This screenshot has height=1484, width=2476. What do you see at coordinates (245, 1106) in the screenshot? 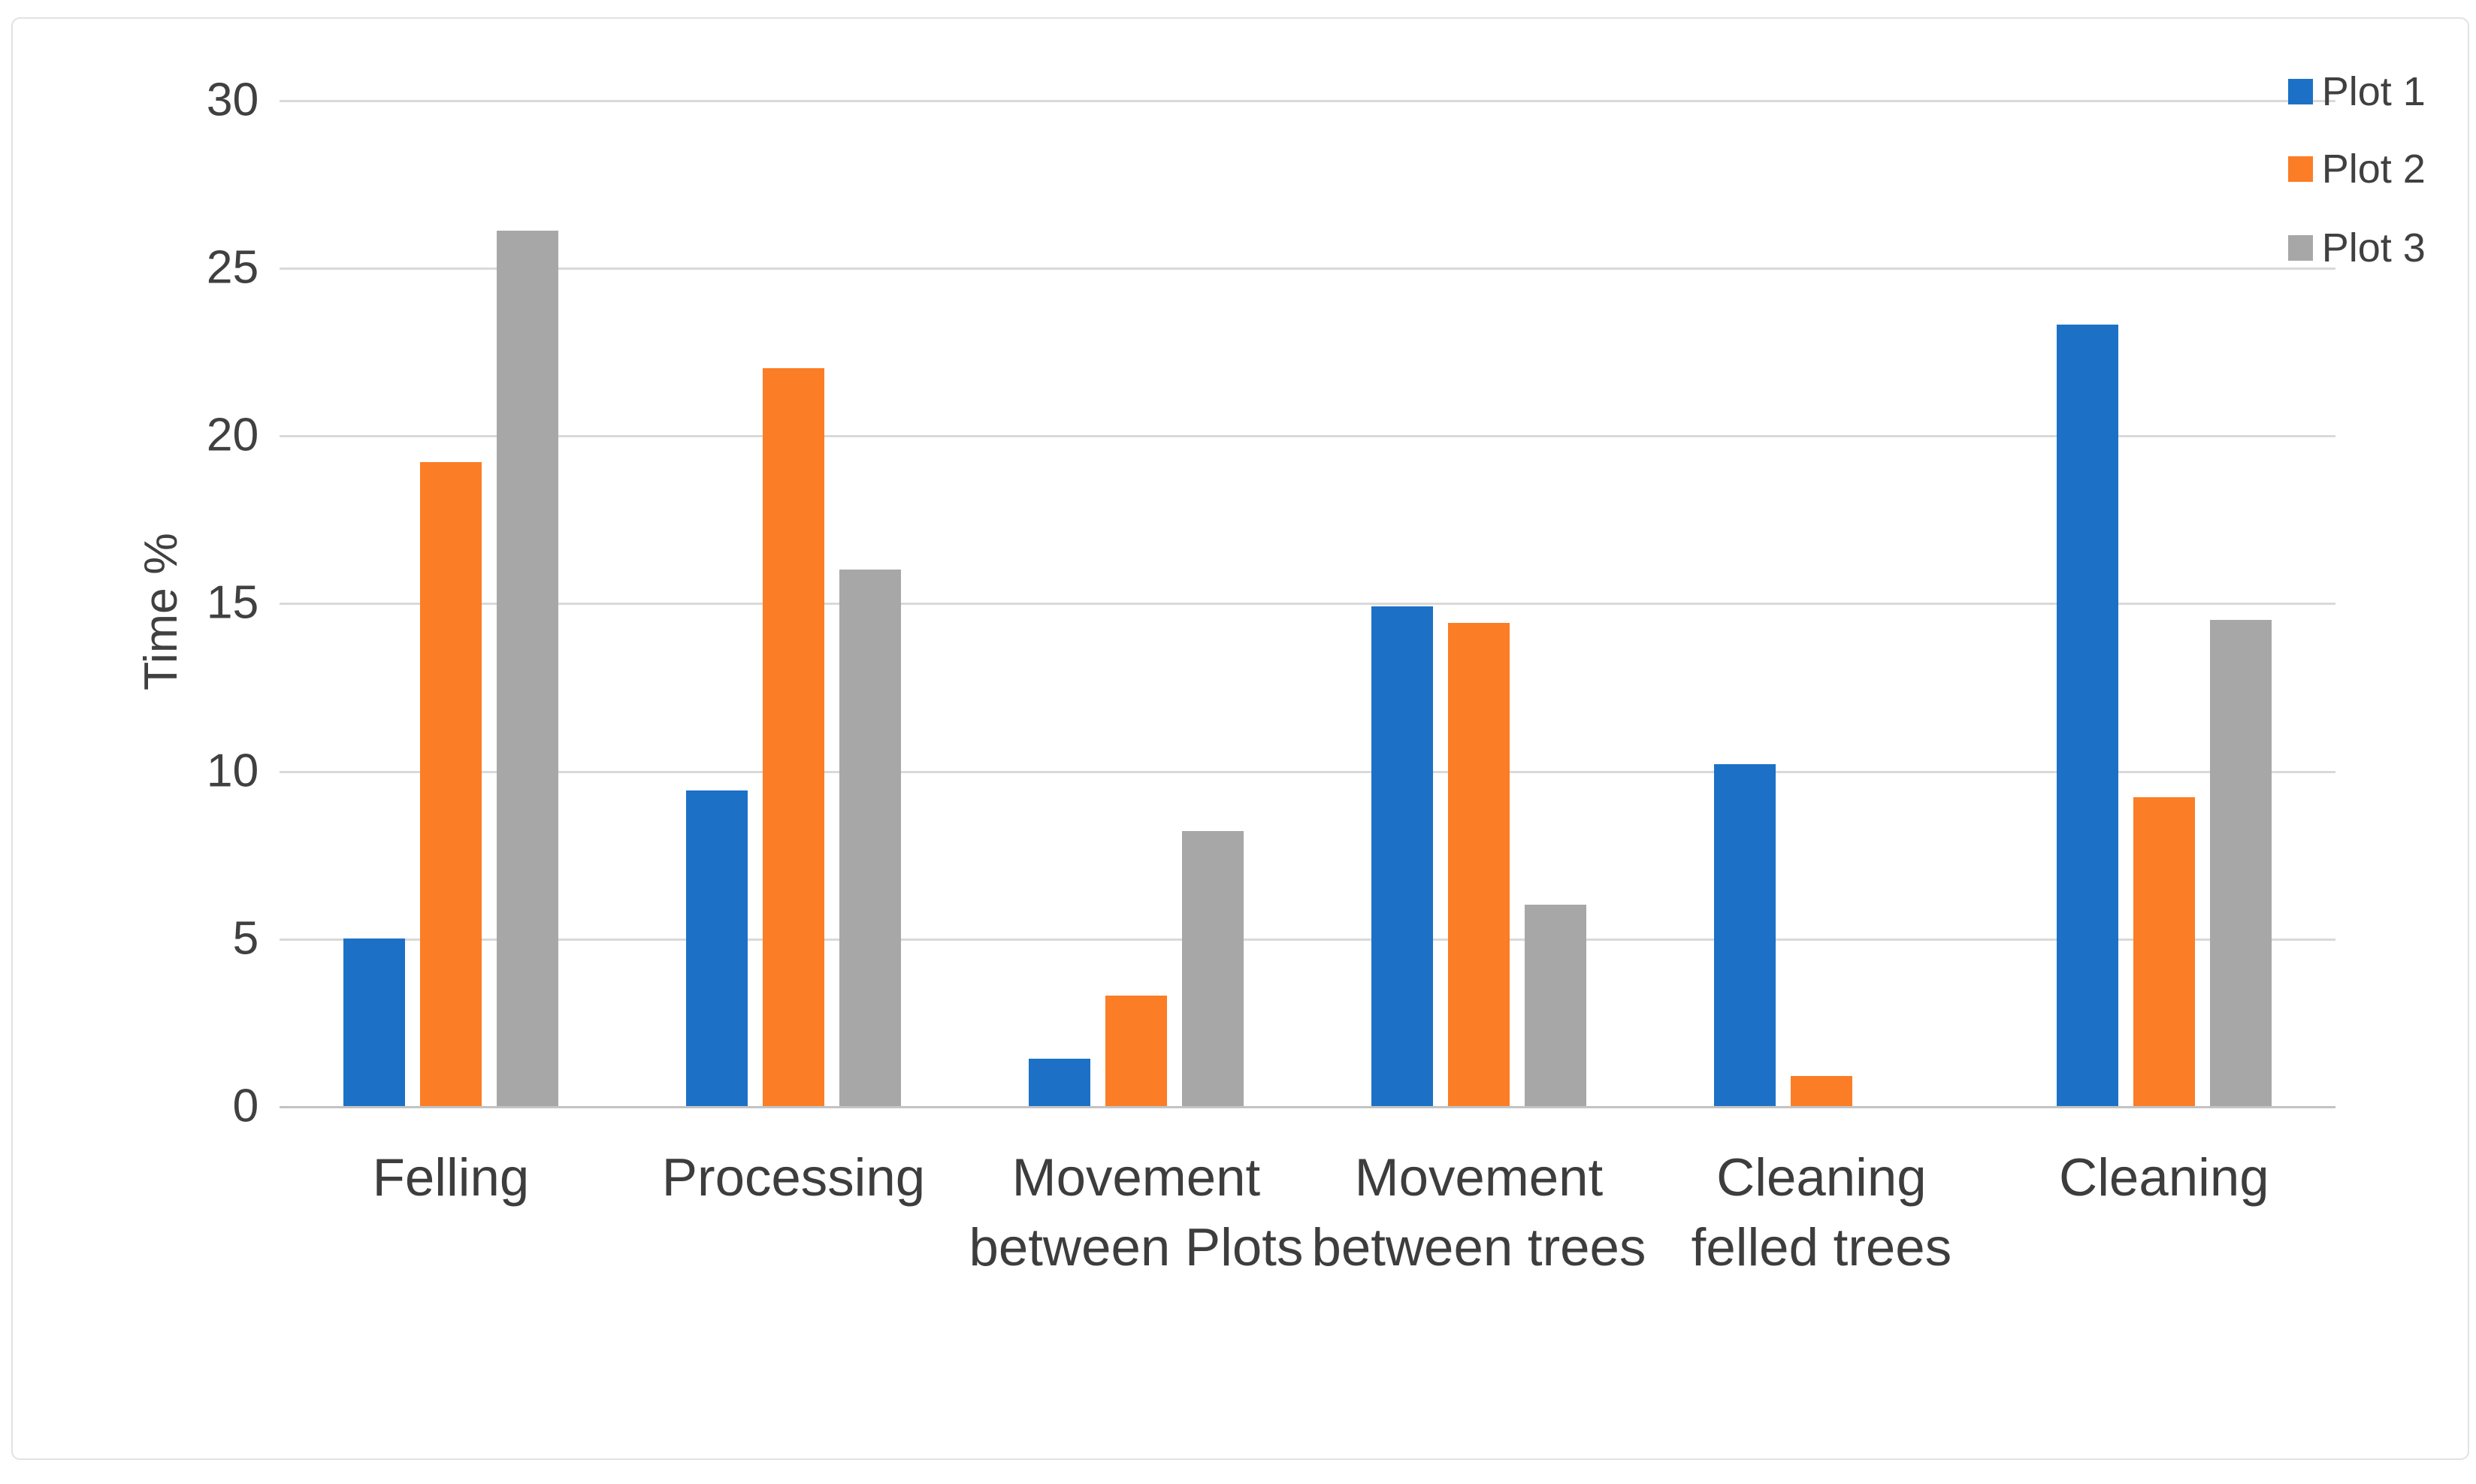
I see `y-tick-label-0: 0` at bounding box center [245, 1106].